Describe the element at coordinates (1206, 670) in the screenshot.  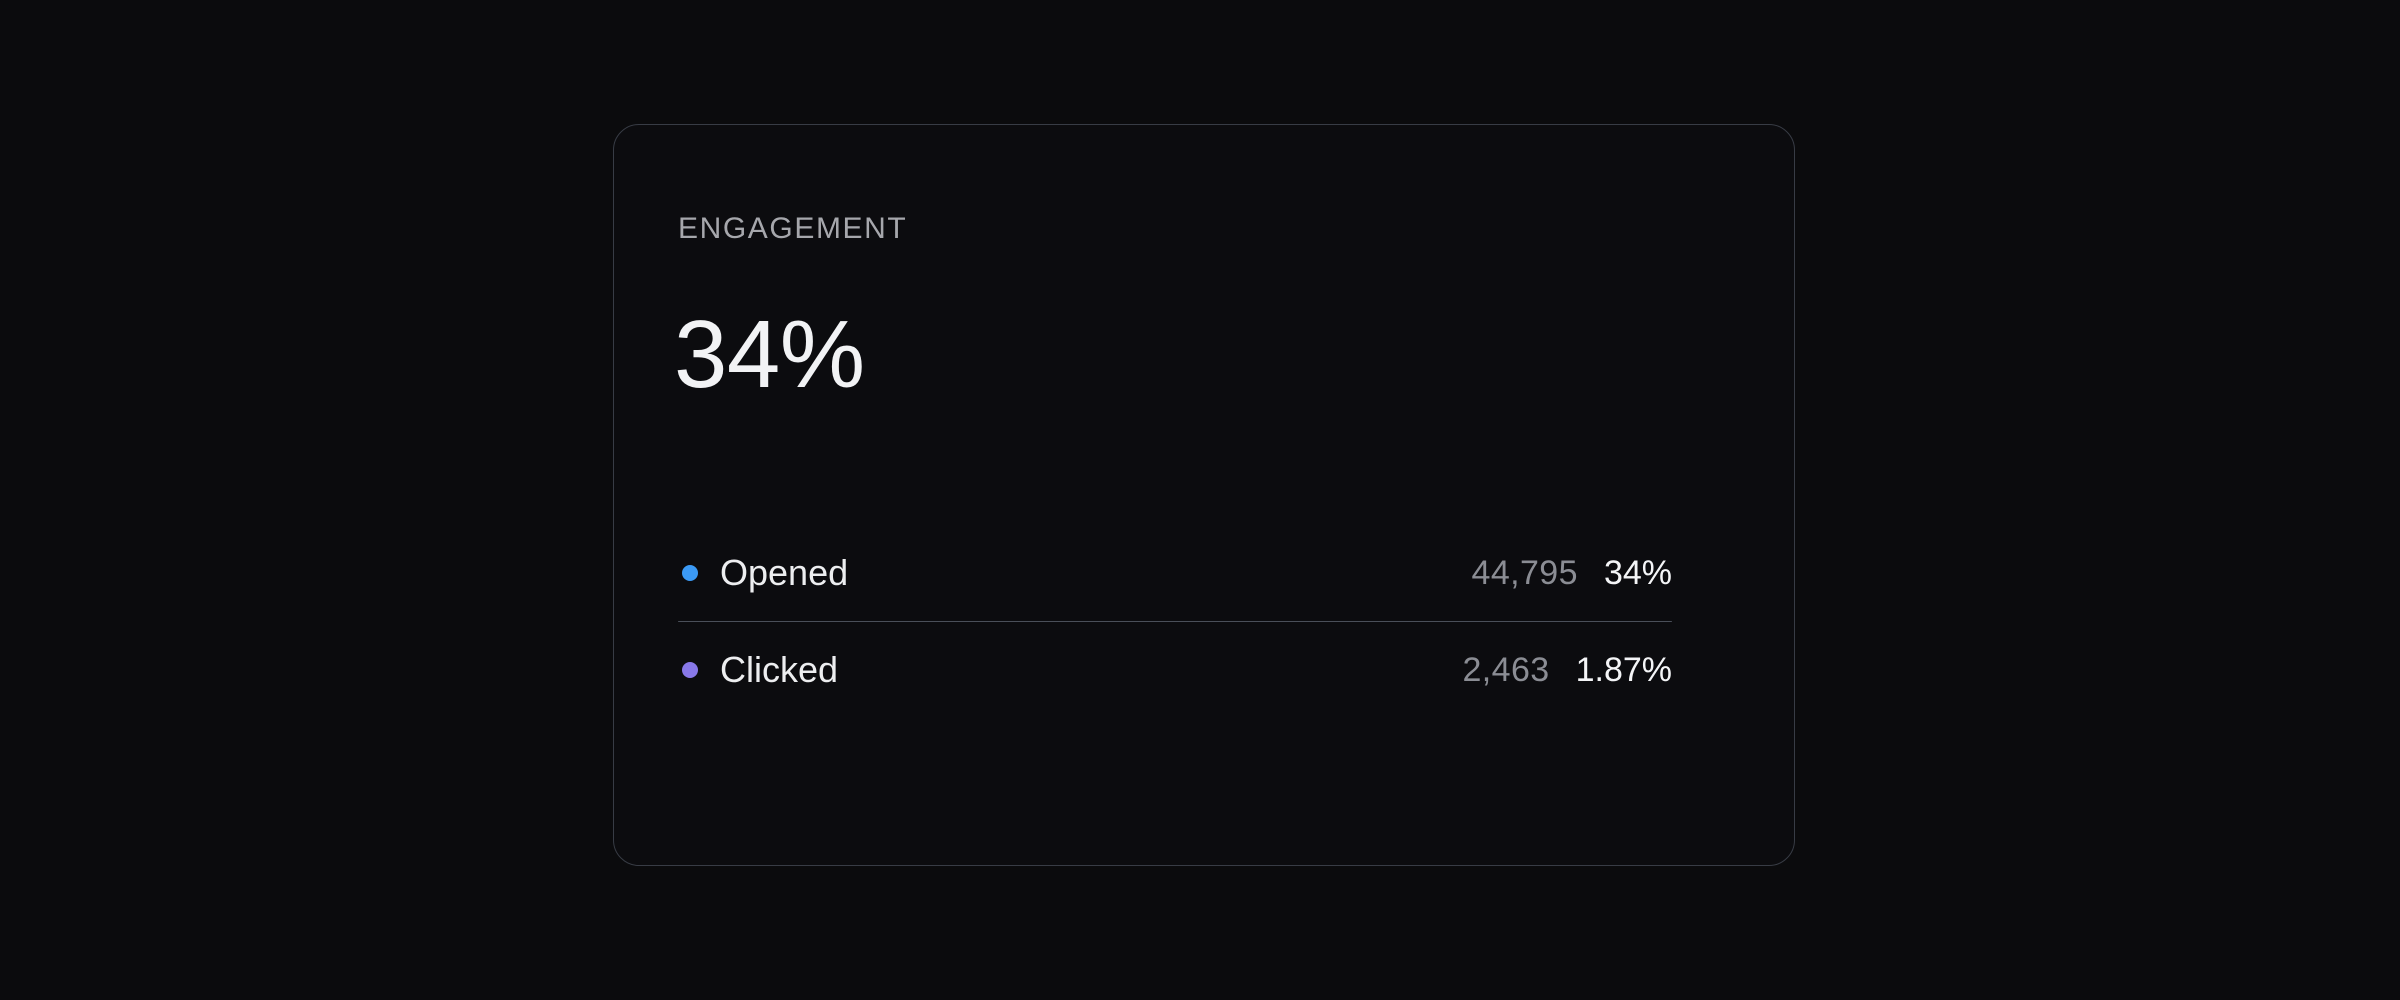
I see `table-row: Clicked 2,463 1.87%` at that location.